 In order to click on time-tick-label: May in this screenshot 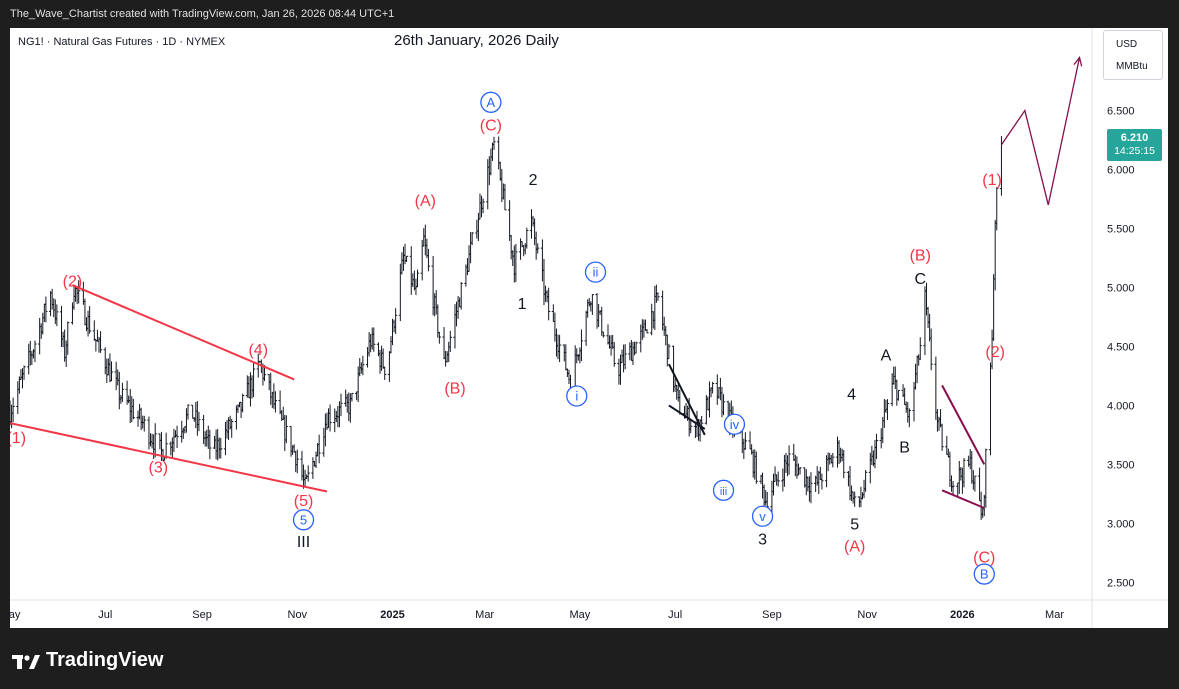, I will do `click(15, 615)`.